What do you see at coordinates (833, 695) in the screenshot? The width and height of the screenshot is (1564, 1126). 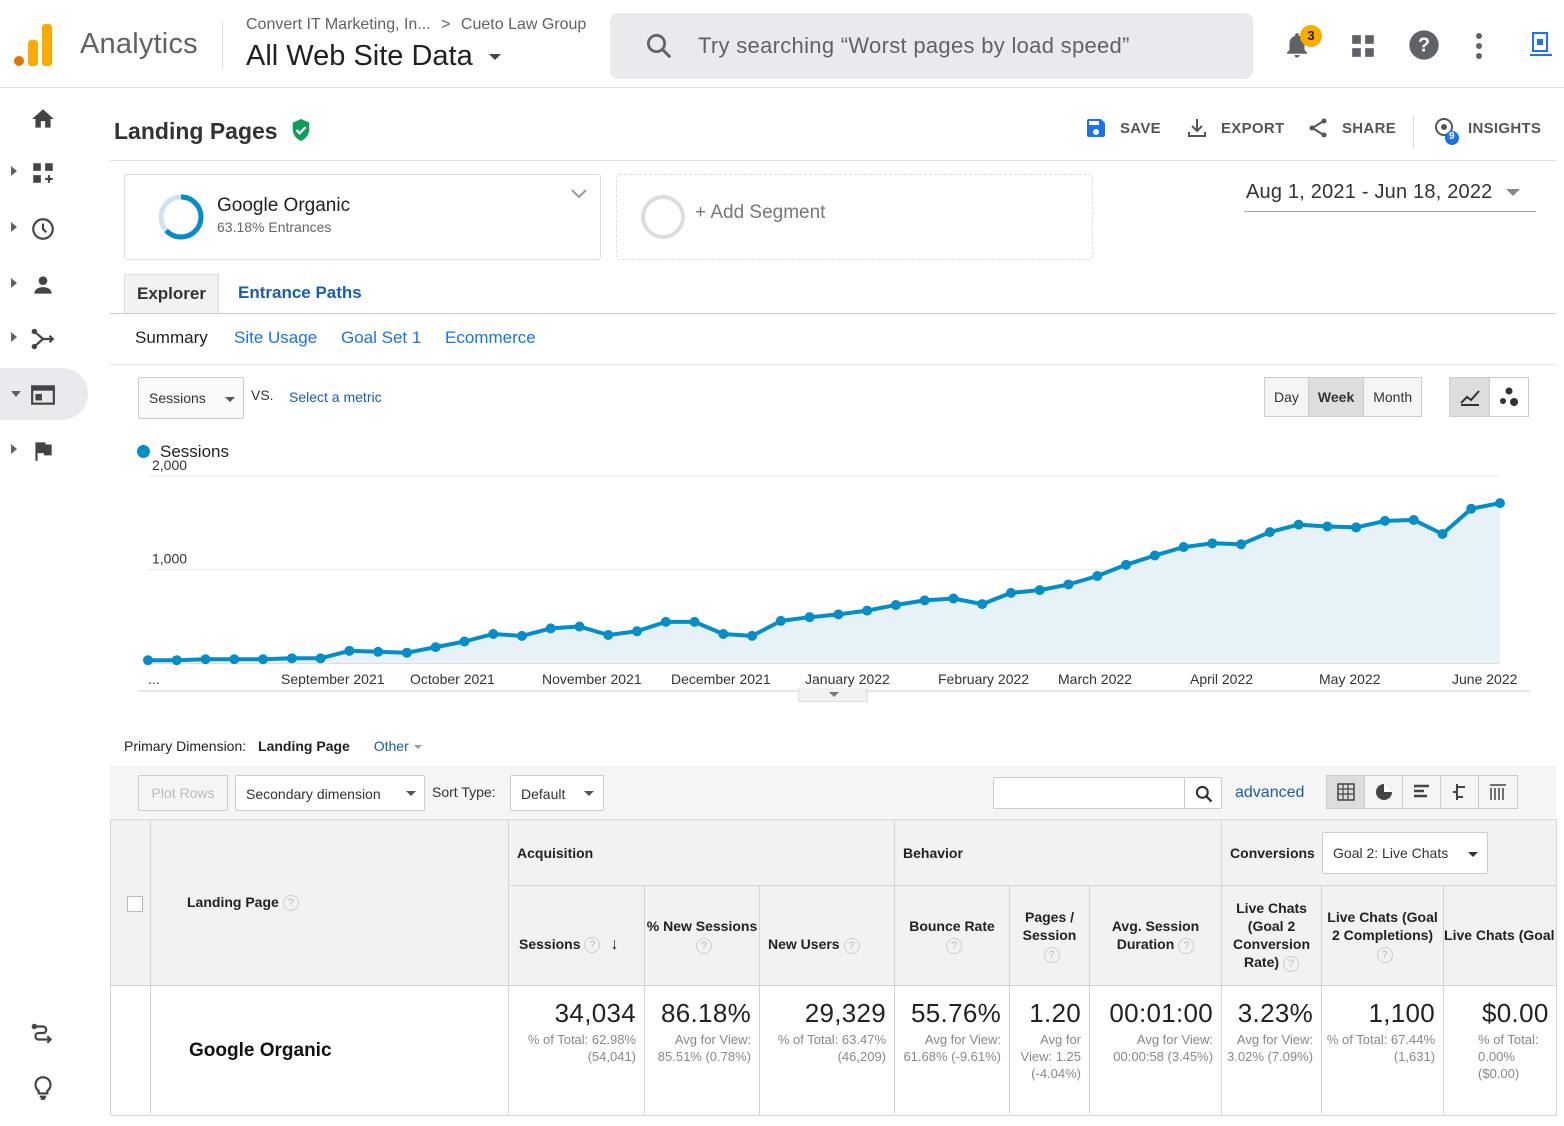 I see `chart-collapse-handle` at bounding box center [833, 695].